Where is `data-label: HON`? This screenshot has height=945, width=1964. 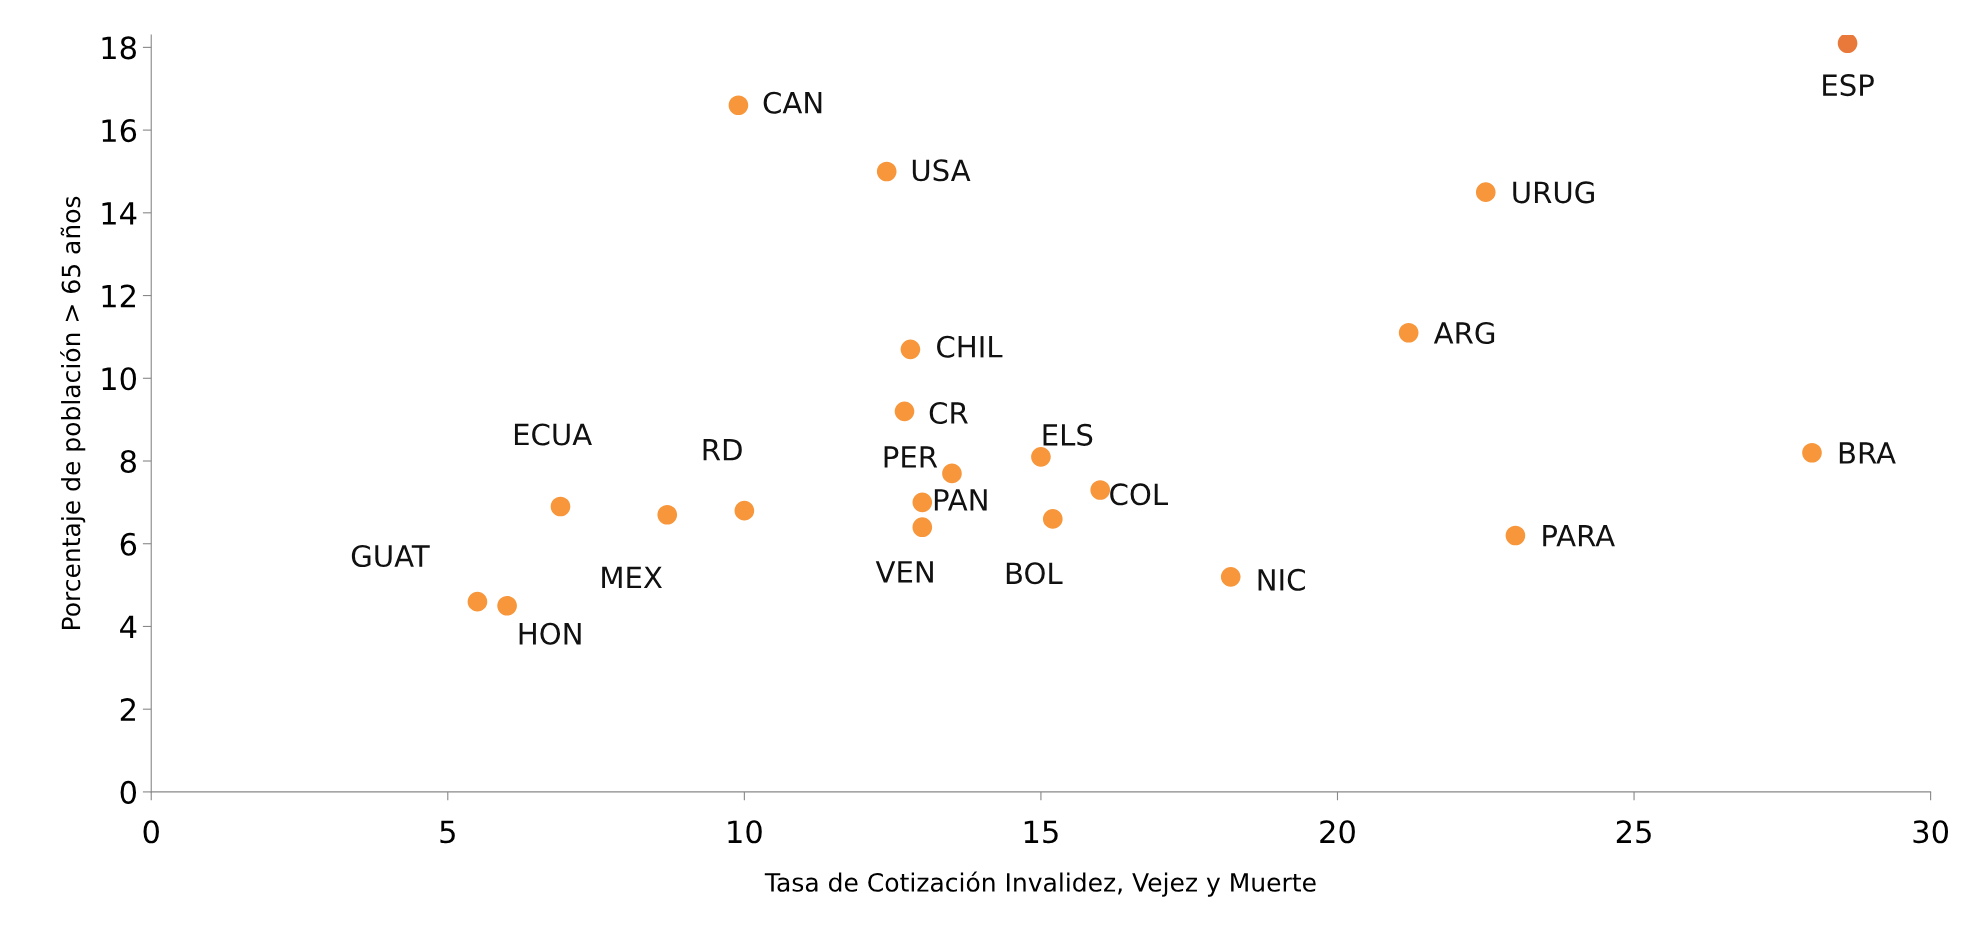 data-label: HON is located at coordinates (550, 633).